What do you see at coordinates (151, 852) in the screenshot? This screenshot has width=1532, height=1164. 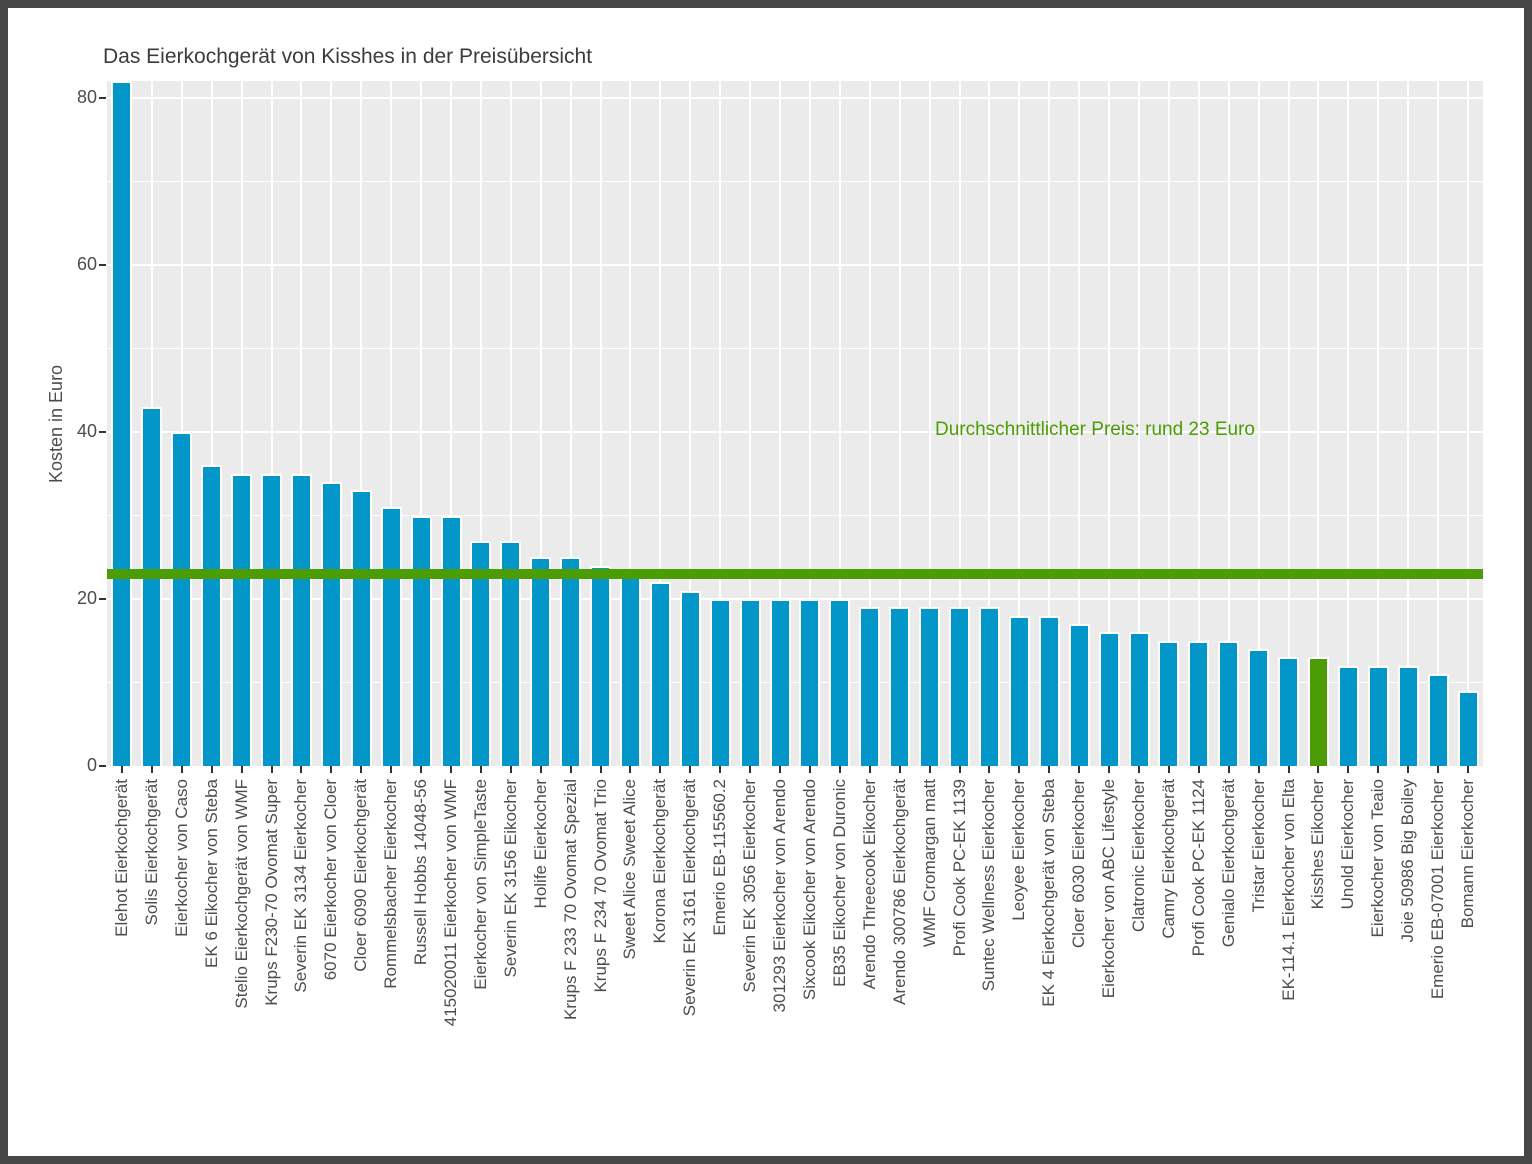 I see `x-tick-label: Solis Eierkochgerät` at bounding box center [151, 852].